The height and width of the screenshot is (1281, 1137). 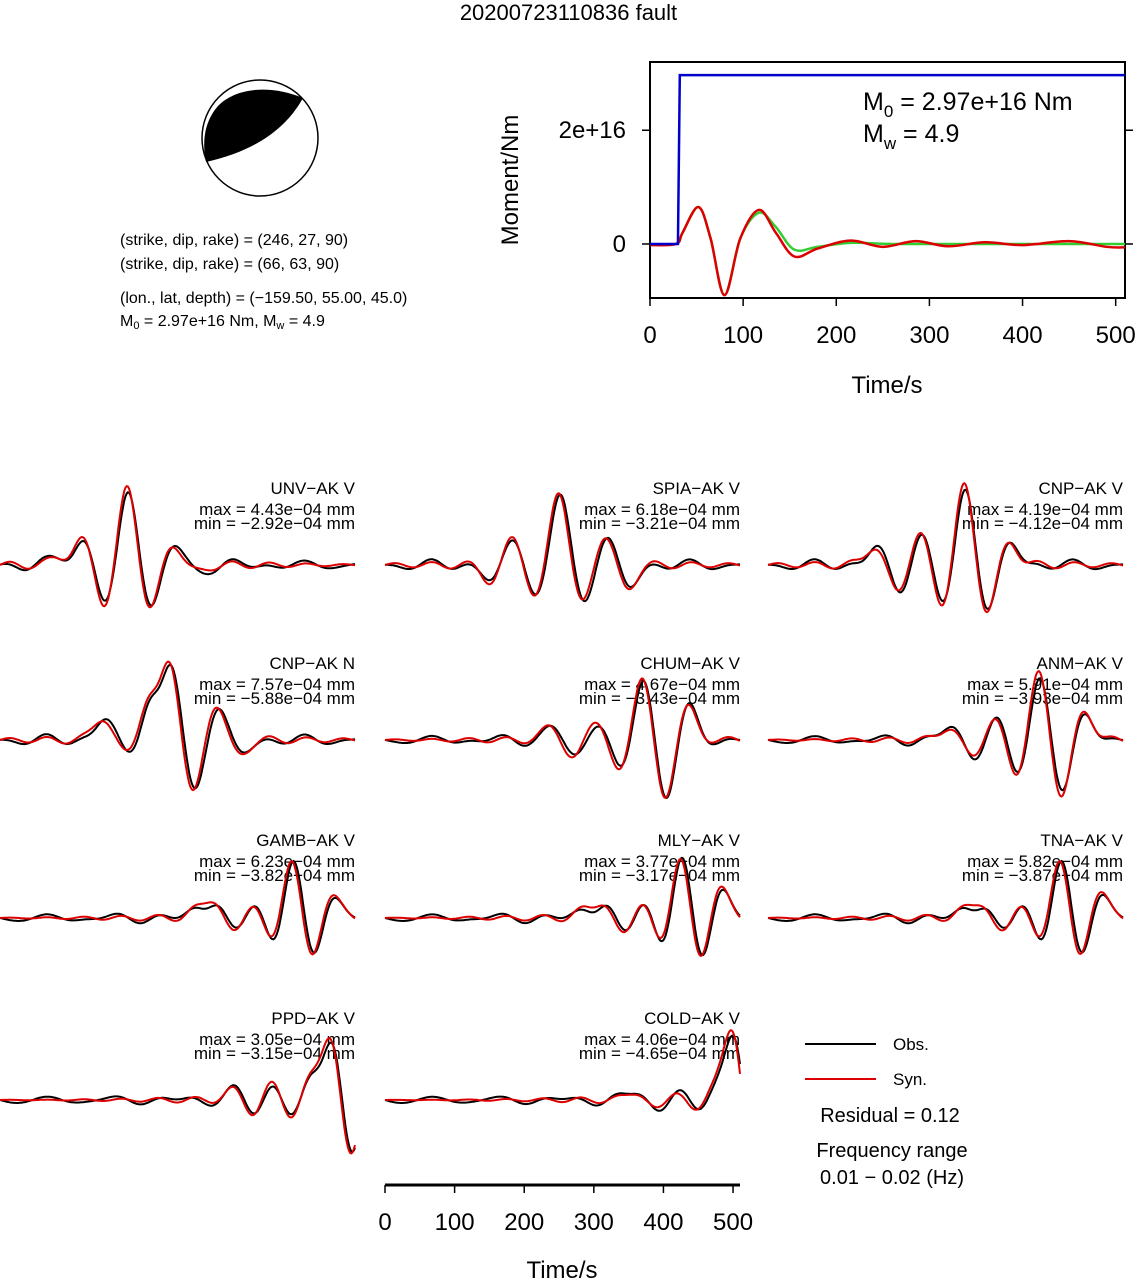 I want to click on moment-frame, so click(x=887, y=180).